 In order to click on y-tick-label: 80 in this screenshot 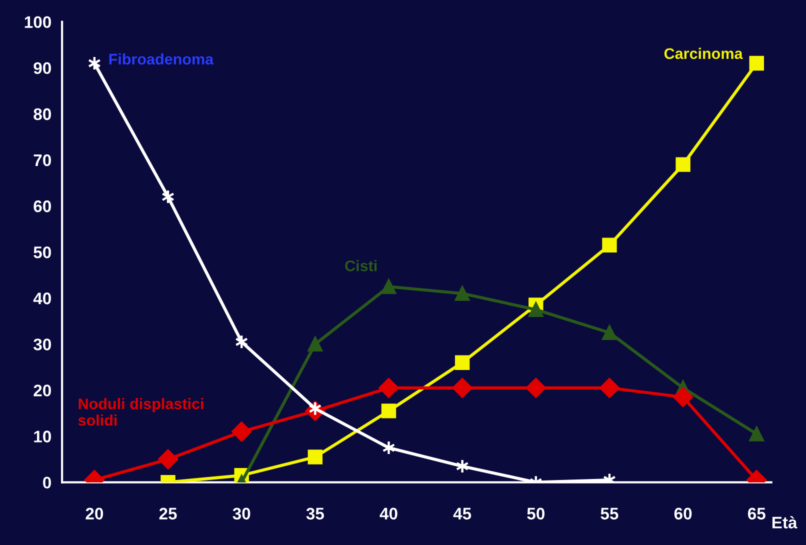, I will do `click(42, 114)`.